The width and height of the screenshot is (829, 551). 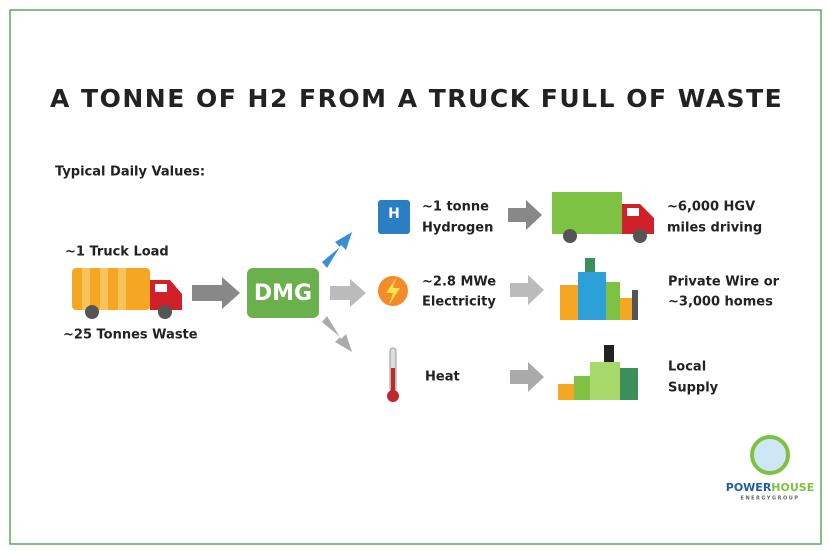 What do you see at coordinates (117, 252) in the screenshot?
I see `input-top: ~1 Truck Load` at bounding box center [117, 252].